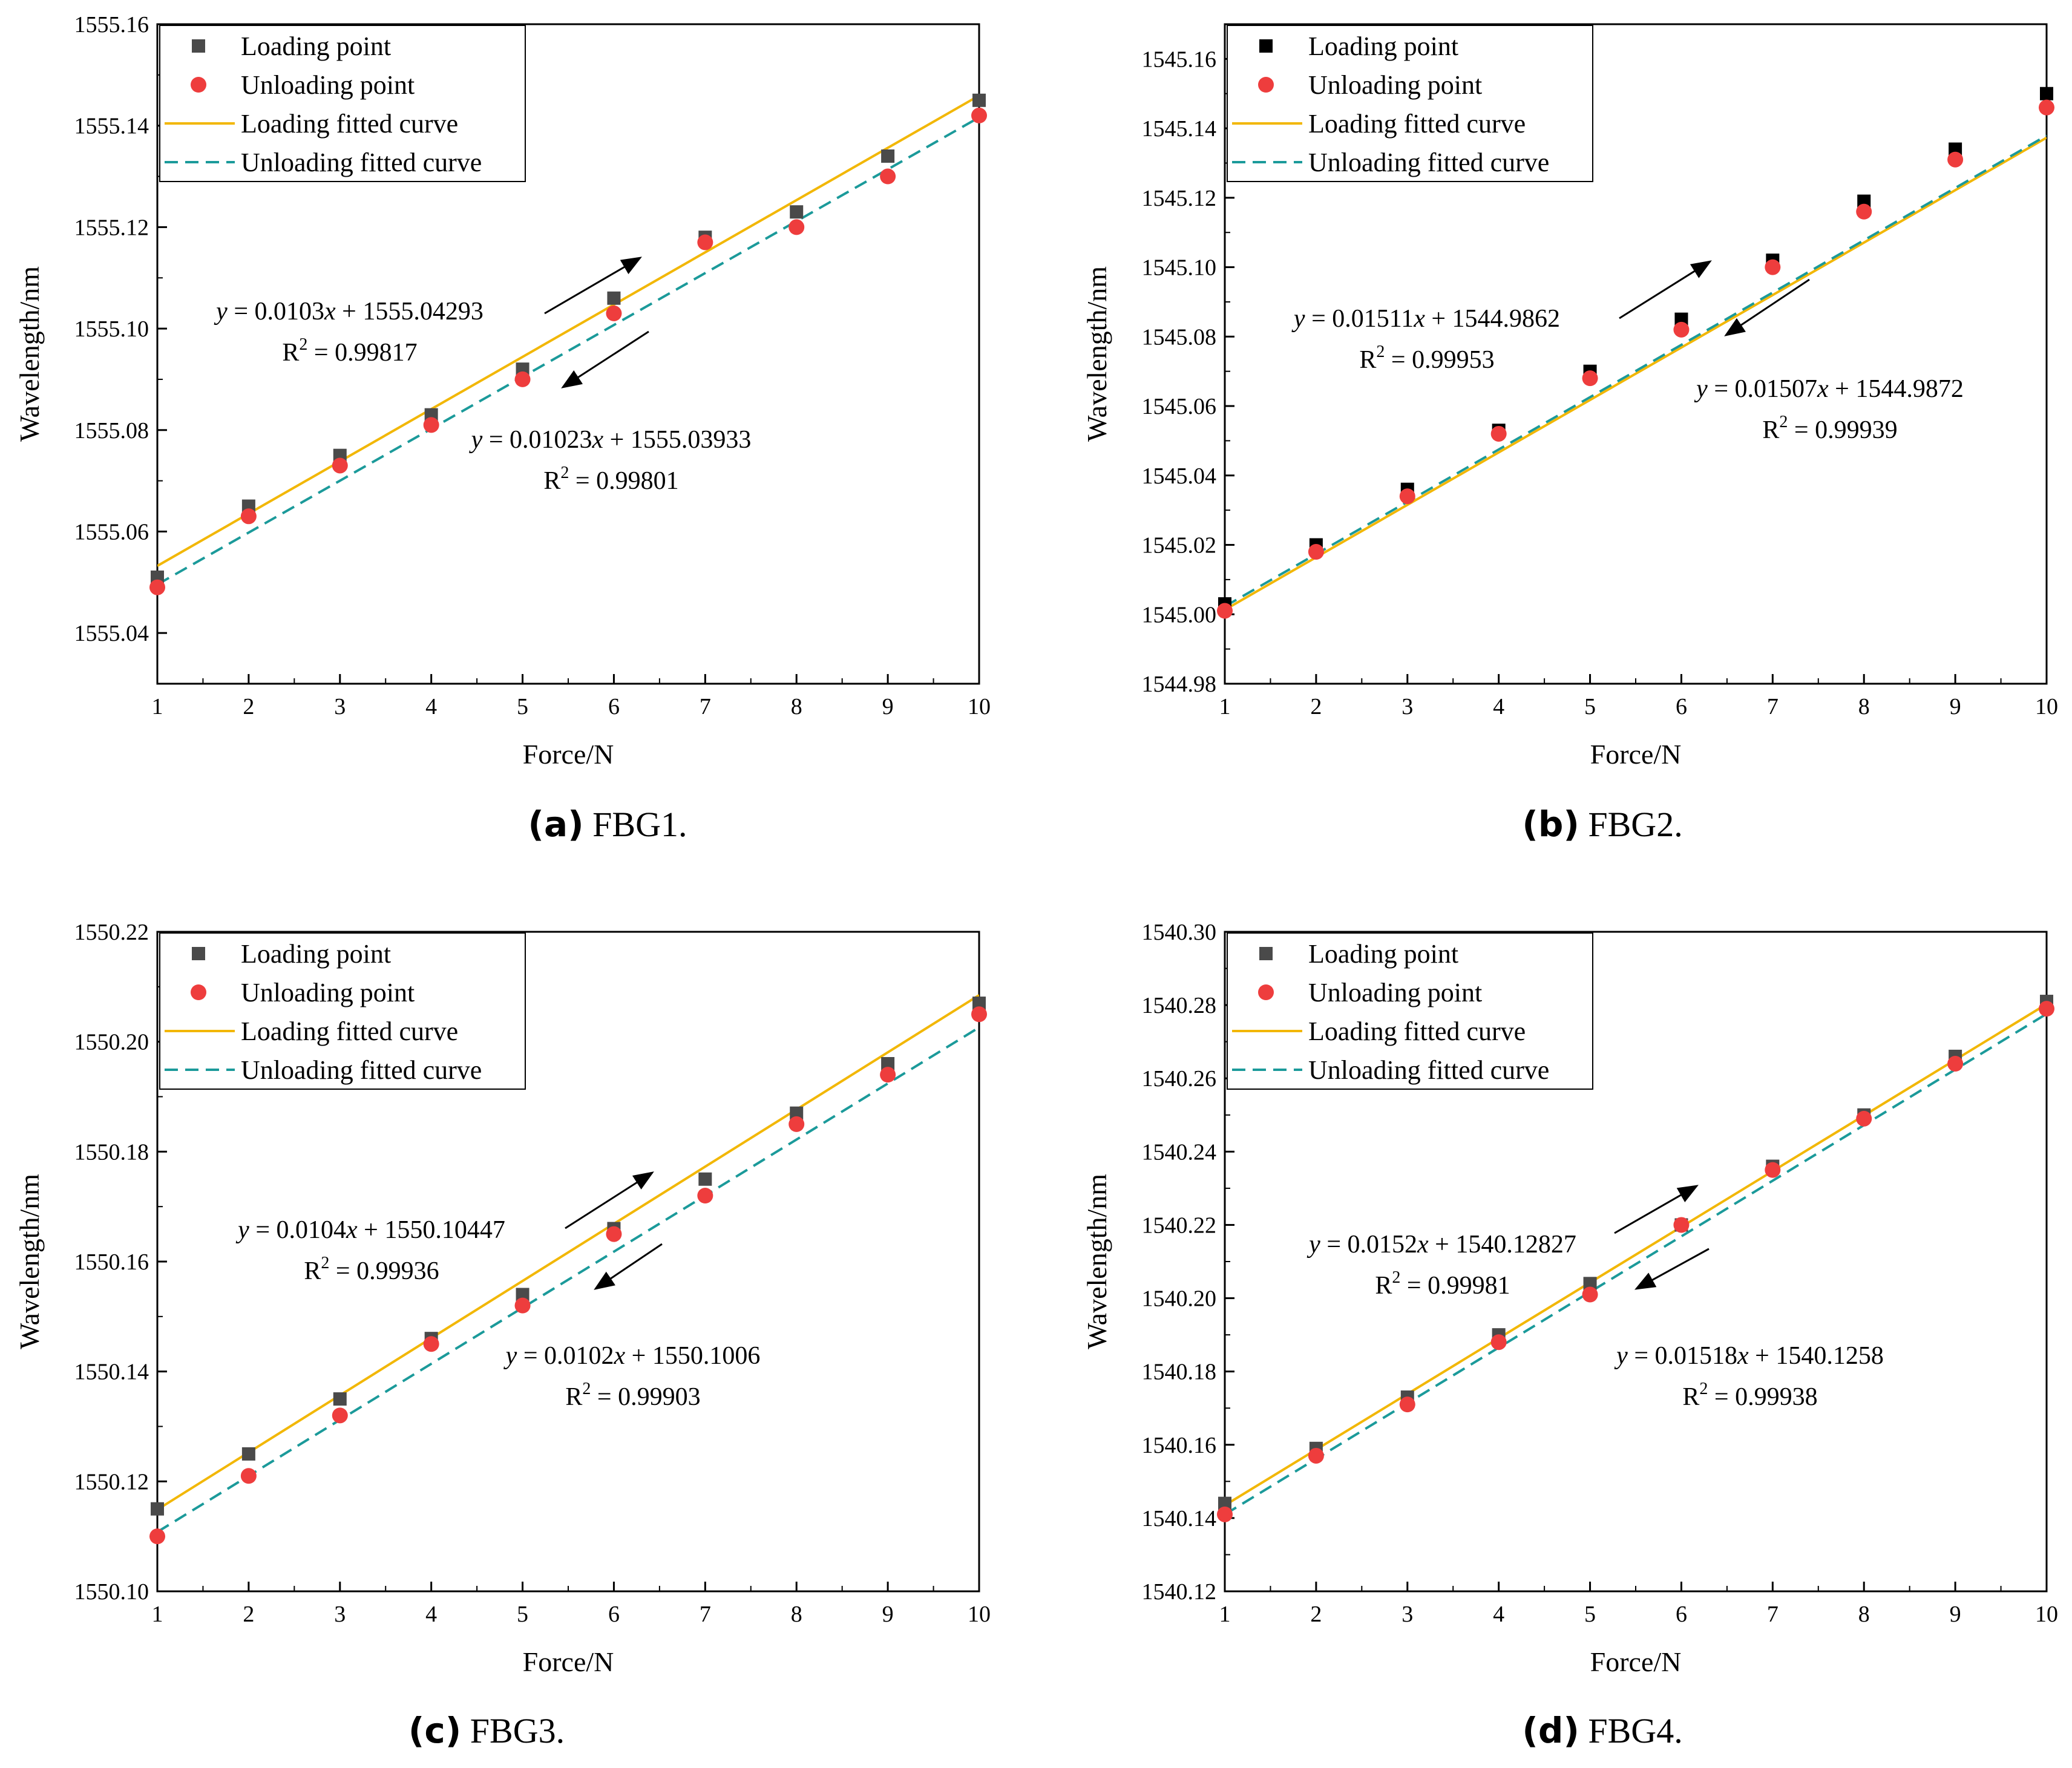 This screenshot has height=1768, width=2072. Describe the element at coordinates (112, 932) in the screenshot. I see `y-tick-label: 1550.22` at that location.